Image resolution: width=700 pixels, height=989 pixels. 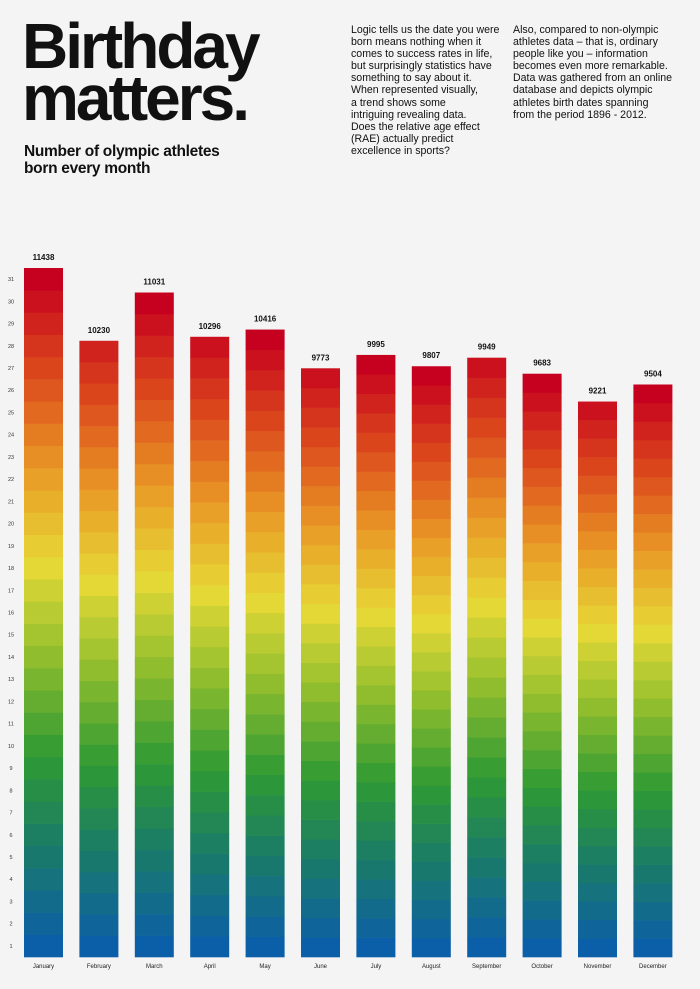 What do you see at coordinates (10, 791) in the screenshot?
I see `y-tick-label: 8` at bounding box center [10, 791].